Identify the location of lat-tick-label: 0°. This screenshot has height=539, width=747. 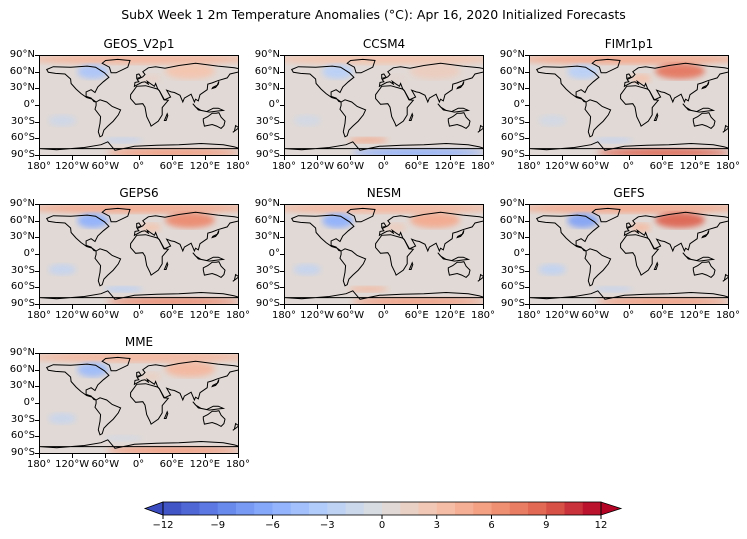
(274, 253).